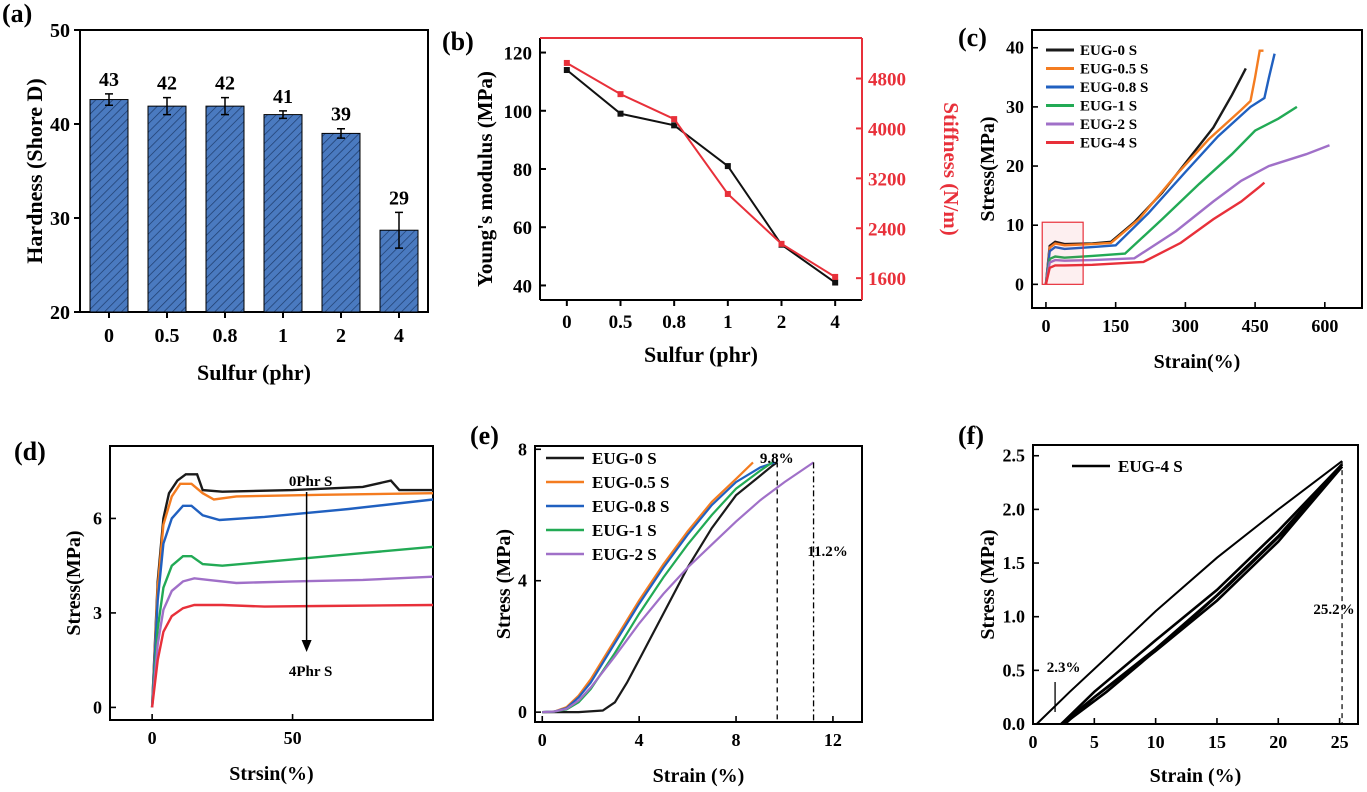  Describe the element at coordinates (109, 80) in the screenshot. I see `data-label: 43` at that location.